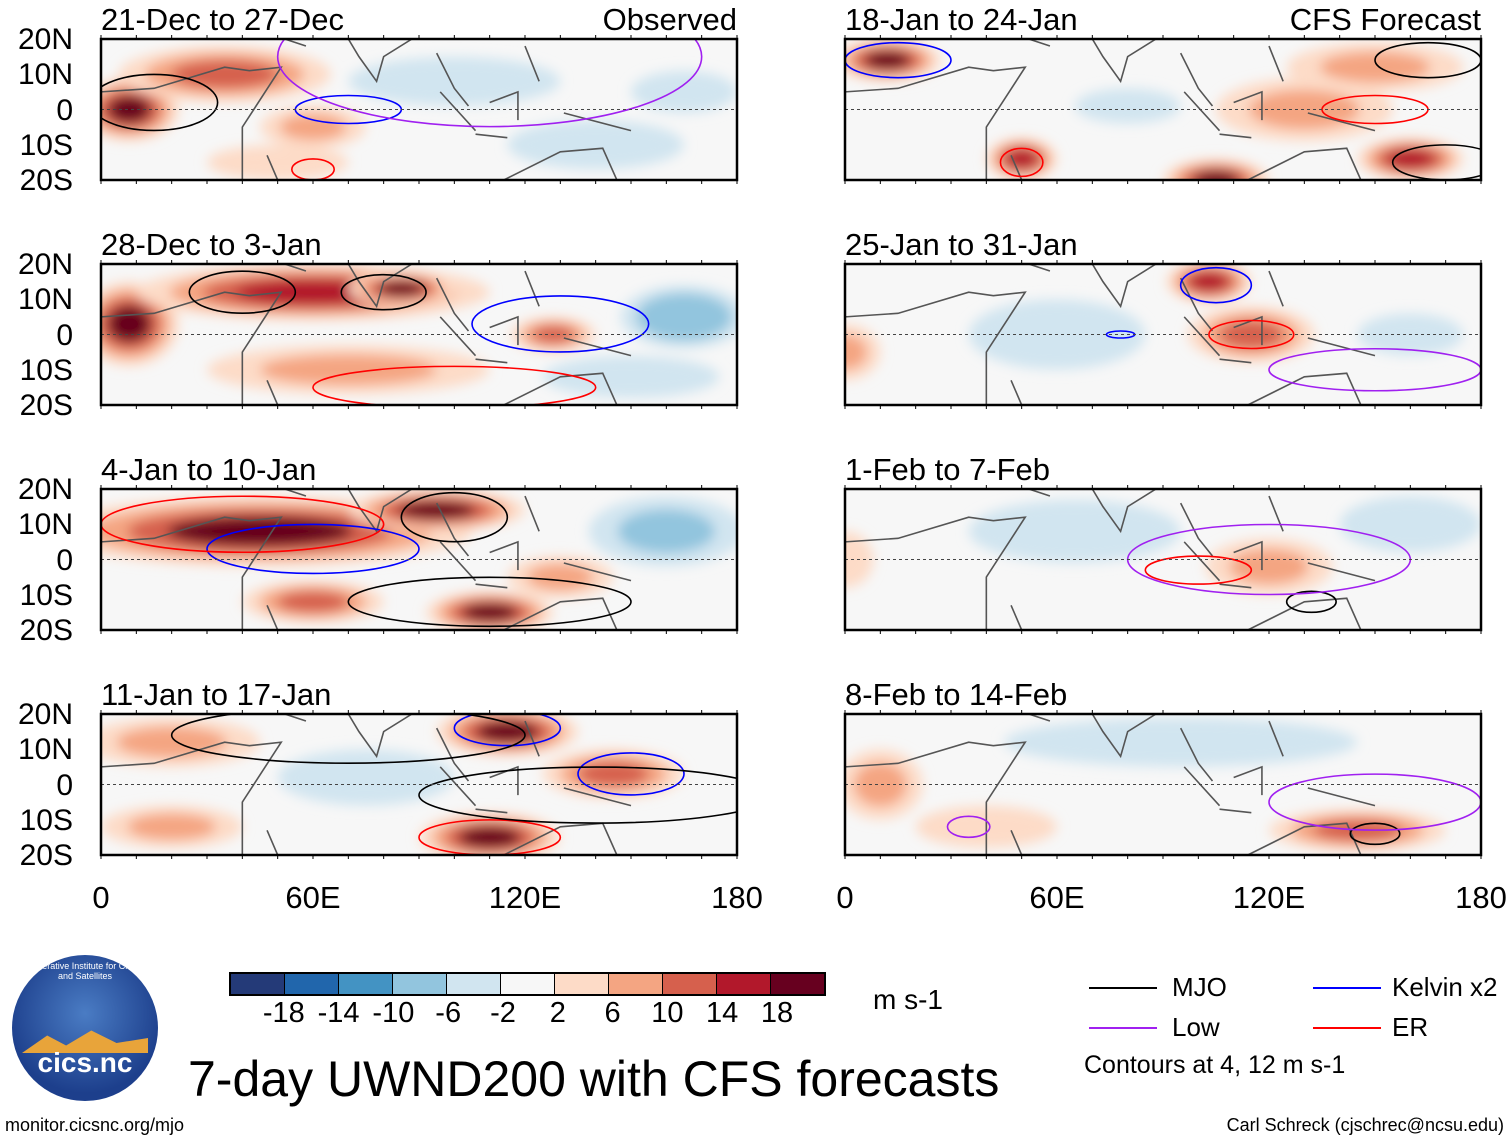 The height and width of the screenshot is (1142, 1510). What do you see at coordinates (222, 19) in the screenshot?
I see `panel-title: 21-Dec to 27-Dec` at bounding box center [222, 19].